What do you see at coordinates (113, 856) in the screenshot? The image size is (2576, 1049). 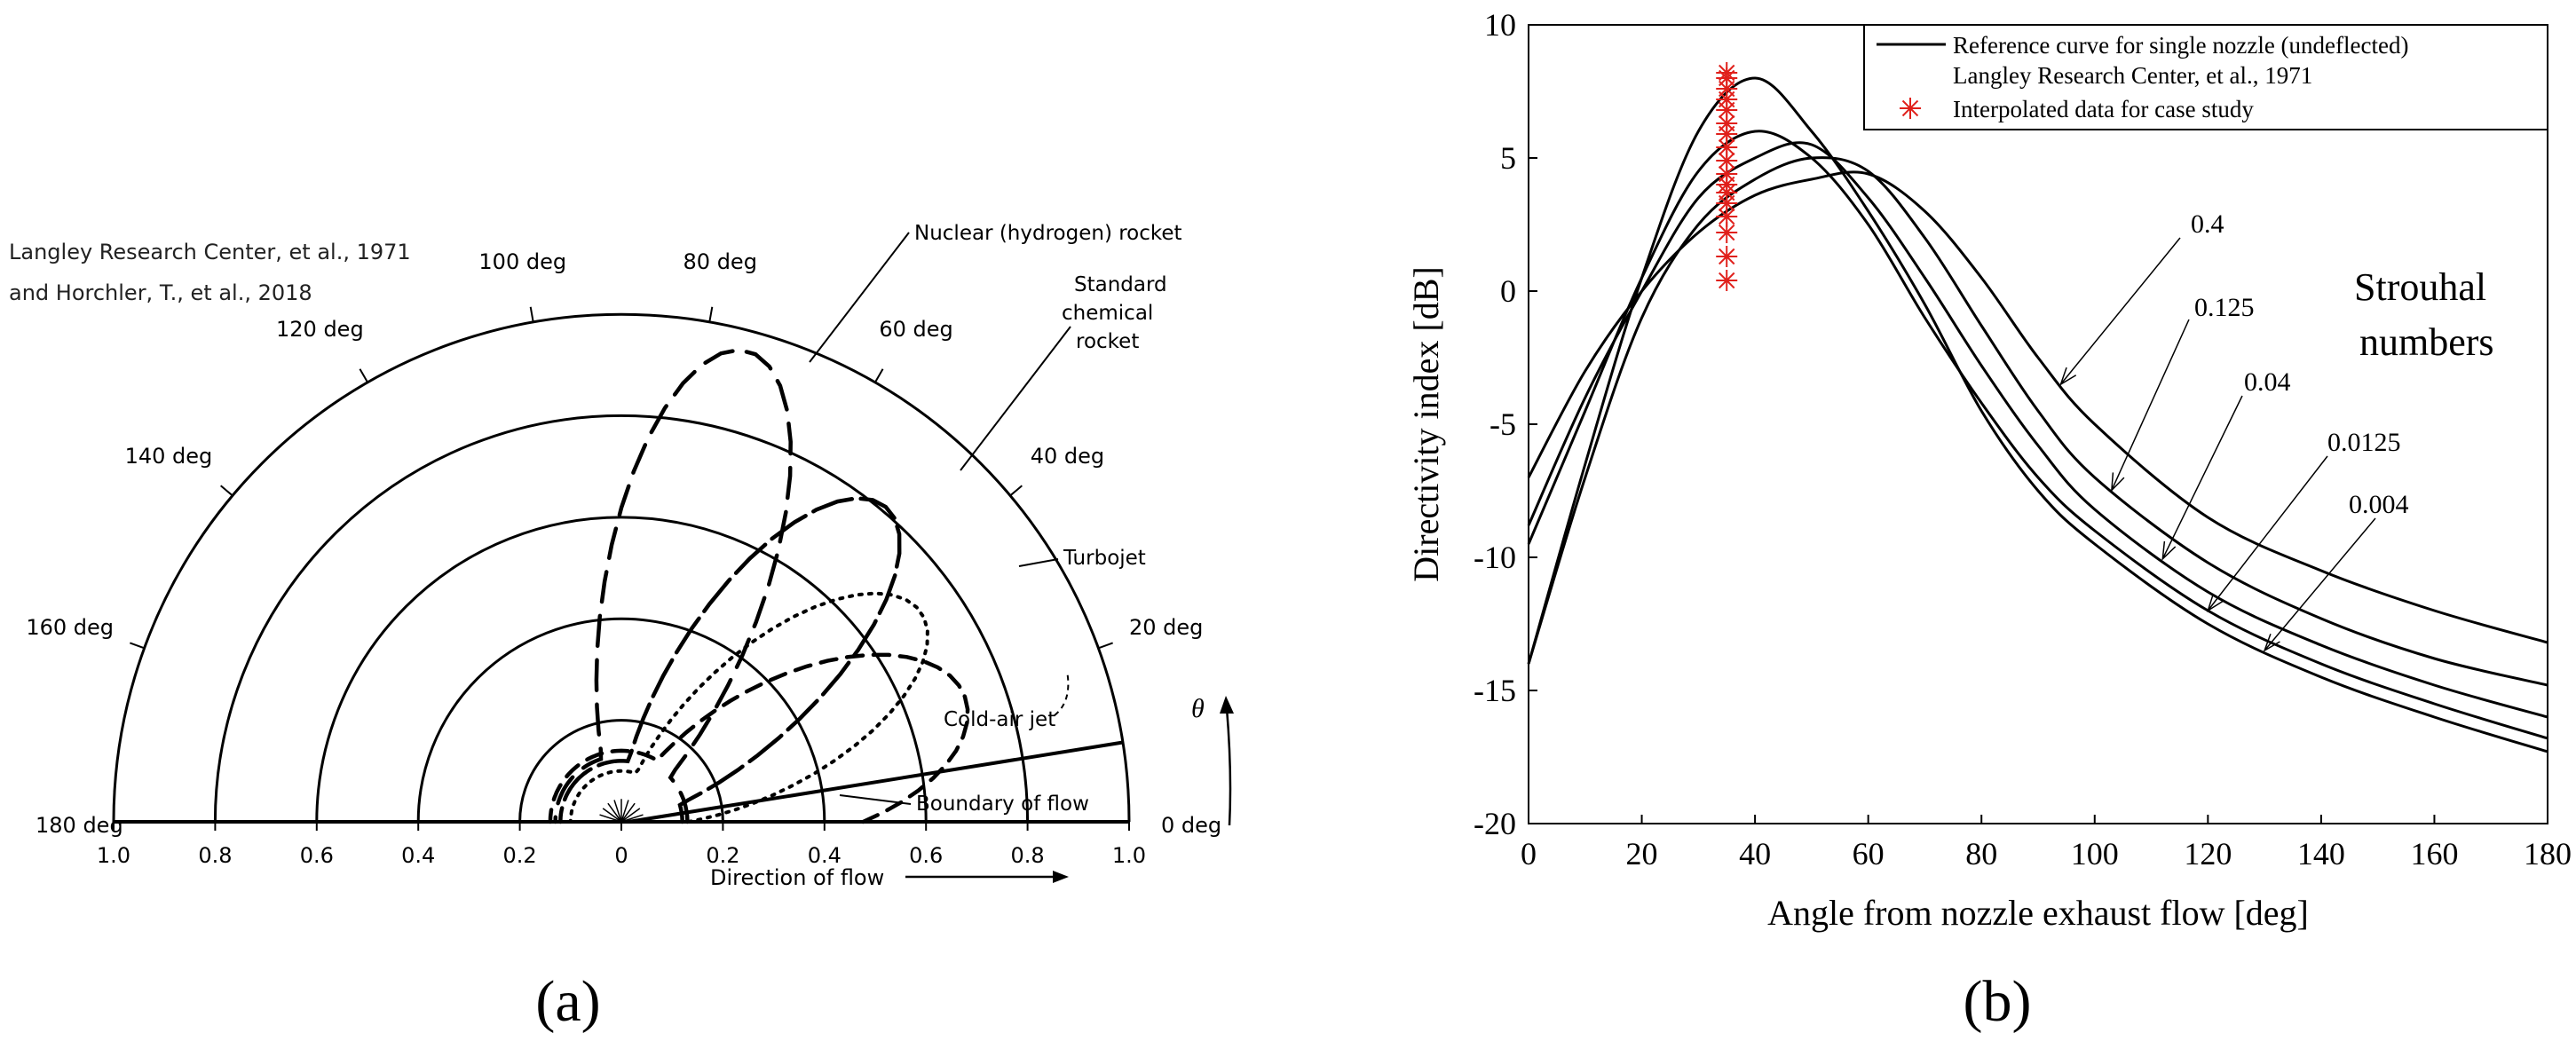 I see `radial-tick-label-0: 1.0` at bounding box center [113, 856].